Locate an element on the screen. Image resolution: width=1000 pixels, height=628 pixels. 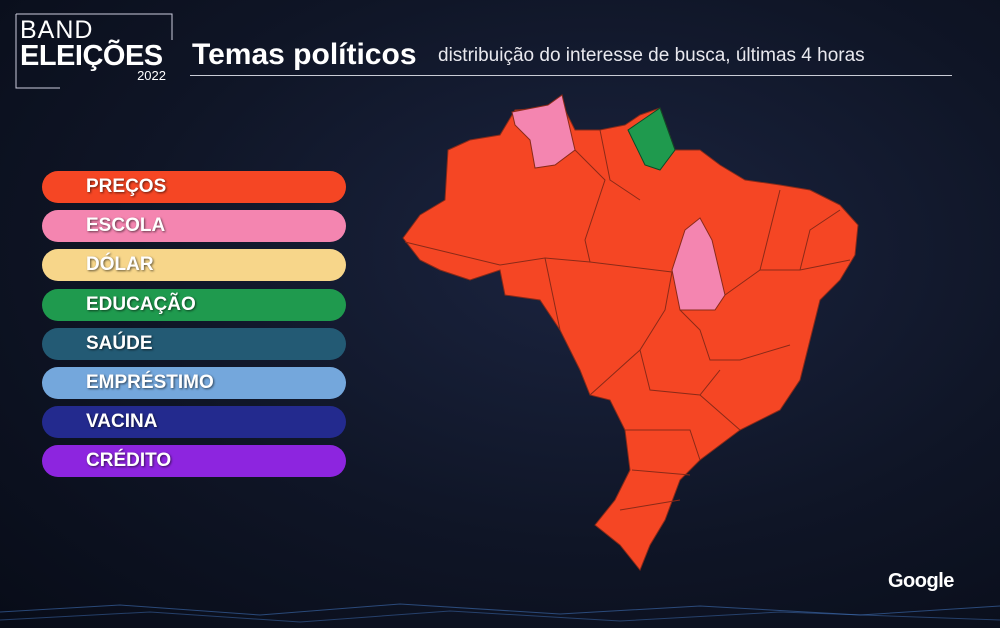
title: Temas políticos is located at coordinates (304, 54).